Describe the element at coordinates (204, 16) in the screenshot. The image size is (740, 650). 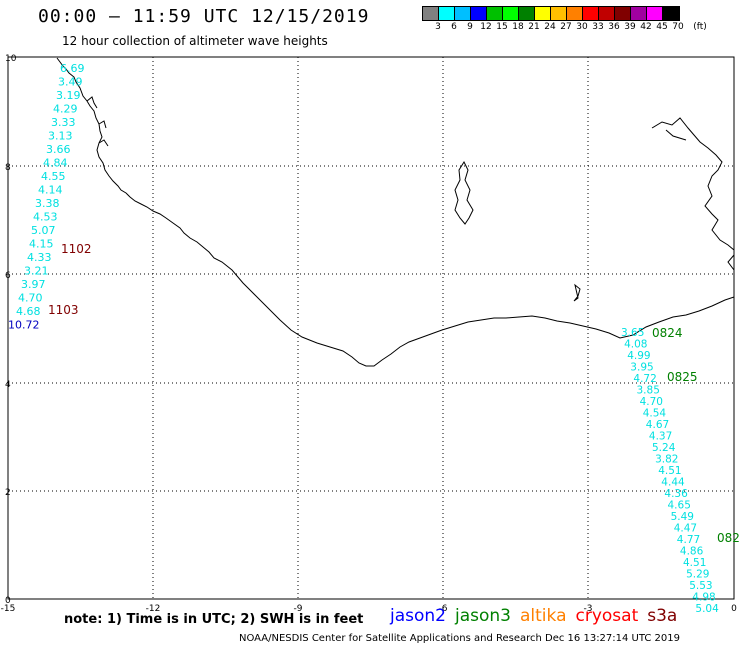
I see `page-title: 00:00 – 11:59 UTC 12/15/2019` at that location.